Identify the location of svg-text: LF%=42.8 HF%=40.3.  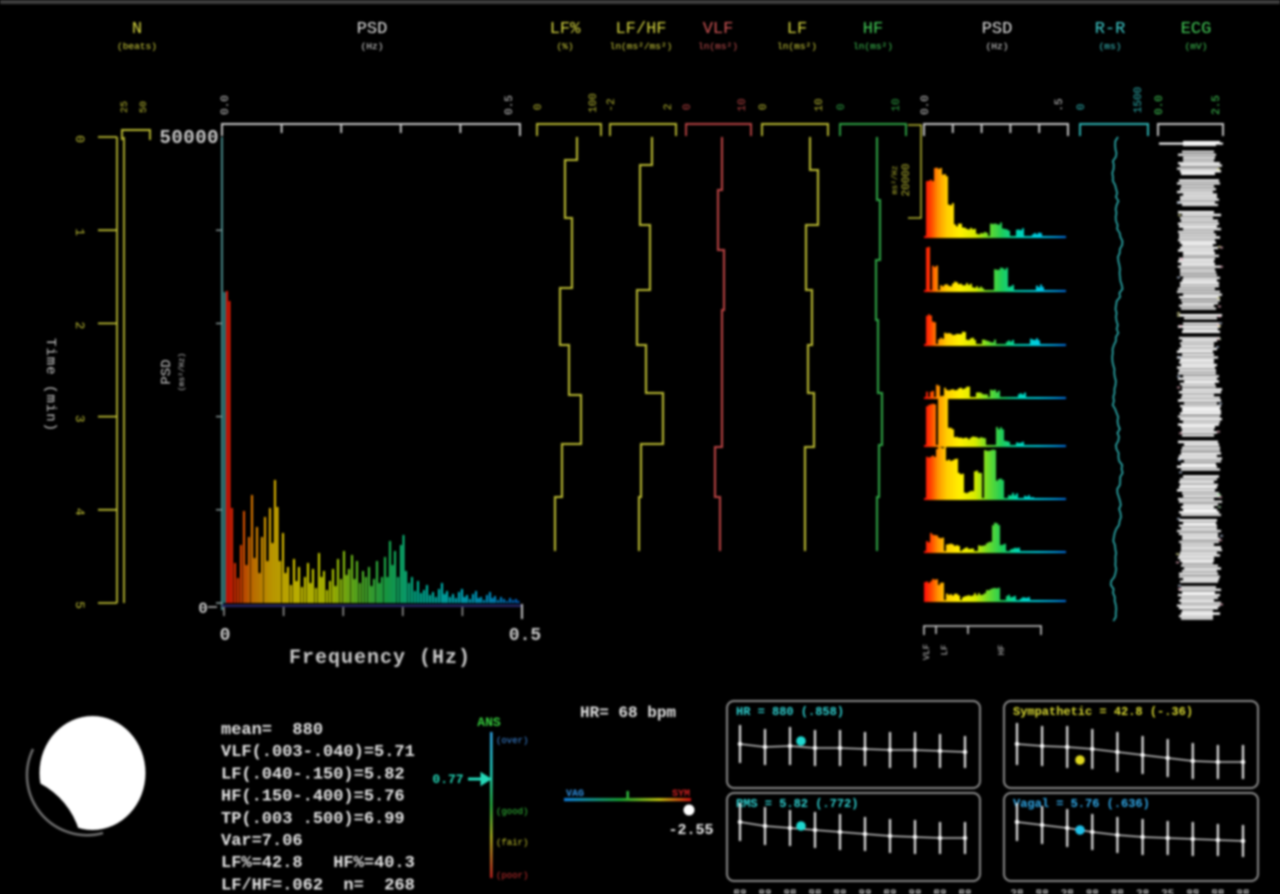
(318, 863).